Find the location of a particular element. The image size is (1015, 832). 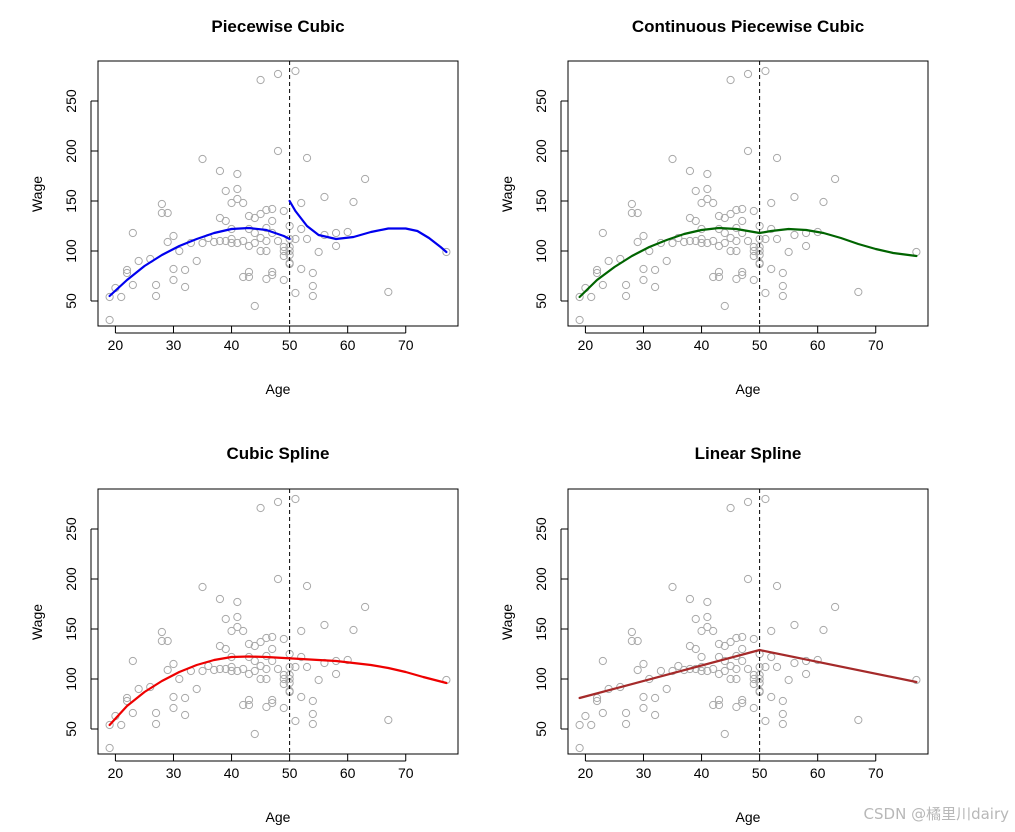

y-tick-label: 250 is located at coordinates (71, 529).